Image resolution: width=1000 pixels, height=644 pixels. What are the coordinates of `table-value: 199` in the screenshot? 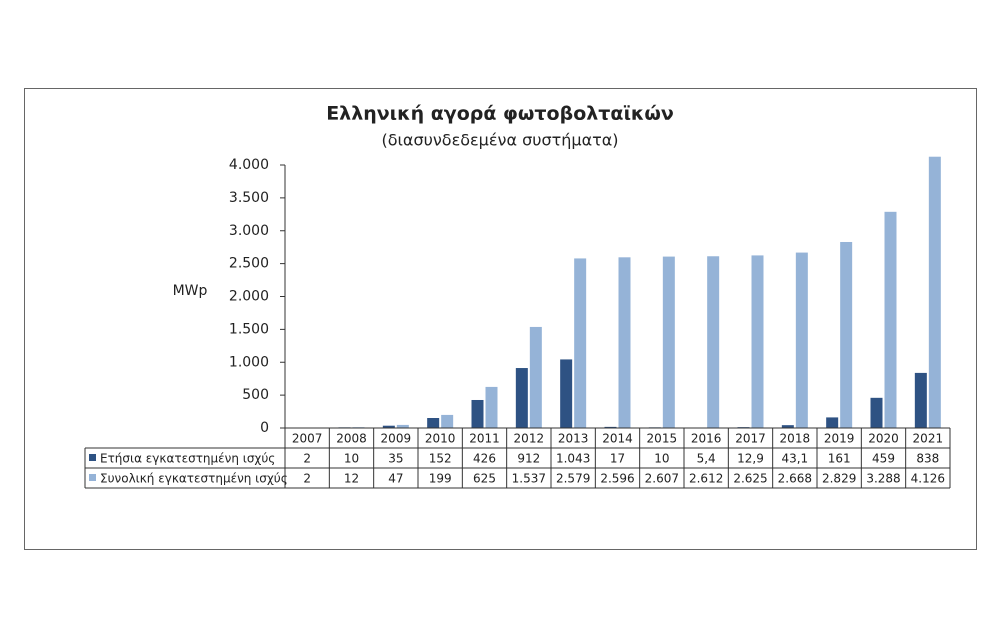 It's located at (440, 479).